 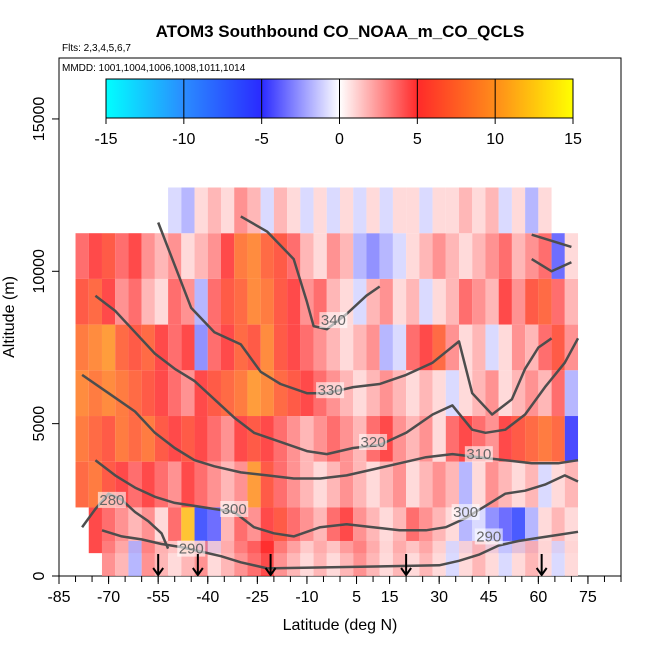 What do you see at coordinates (9, 317) in the screenshot?
I see `y-axis-title: Altitude (m)` at bounding box center [9, 317].